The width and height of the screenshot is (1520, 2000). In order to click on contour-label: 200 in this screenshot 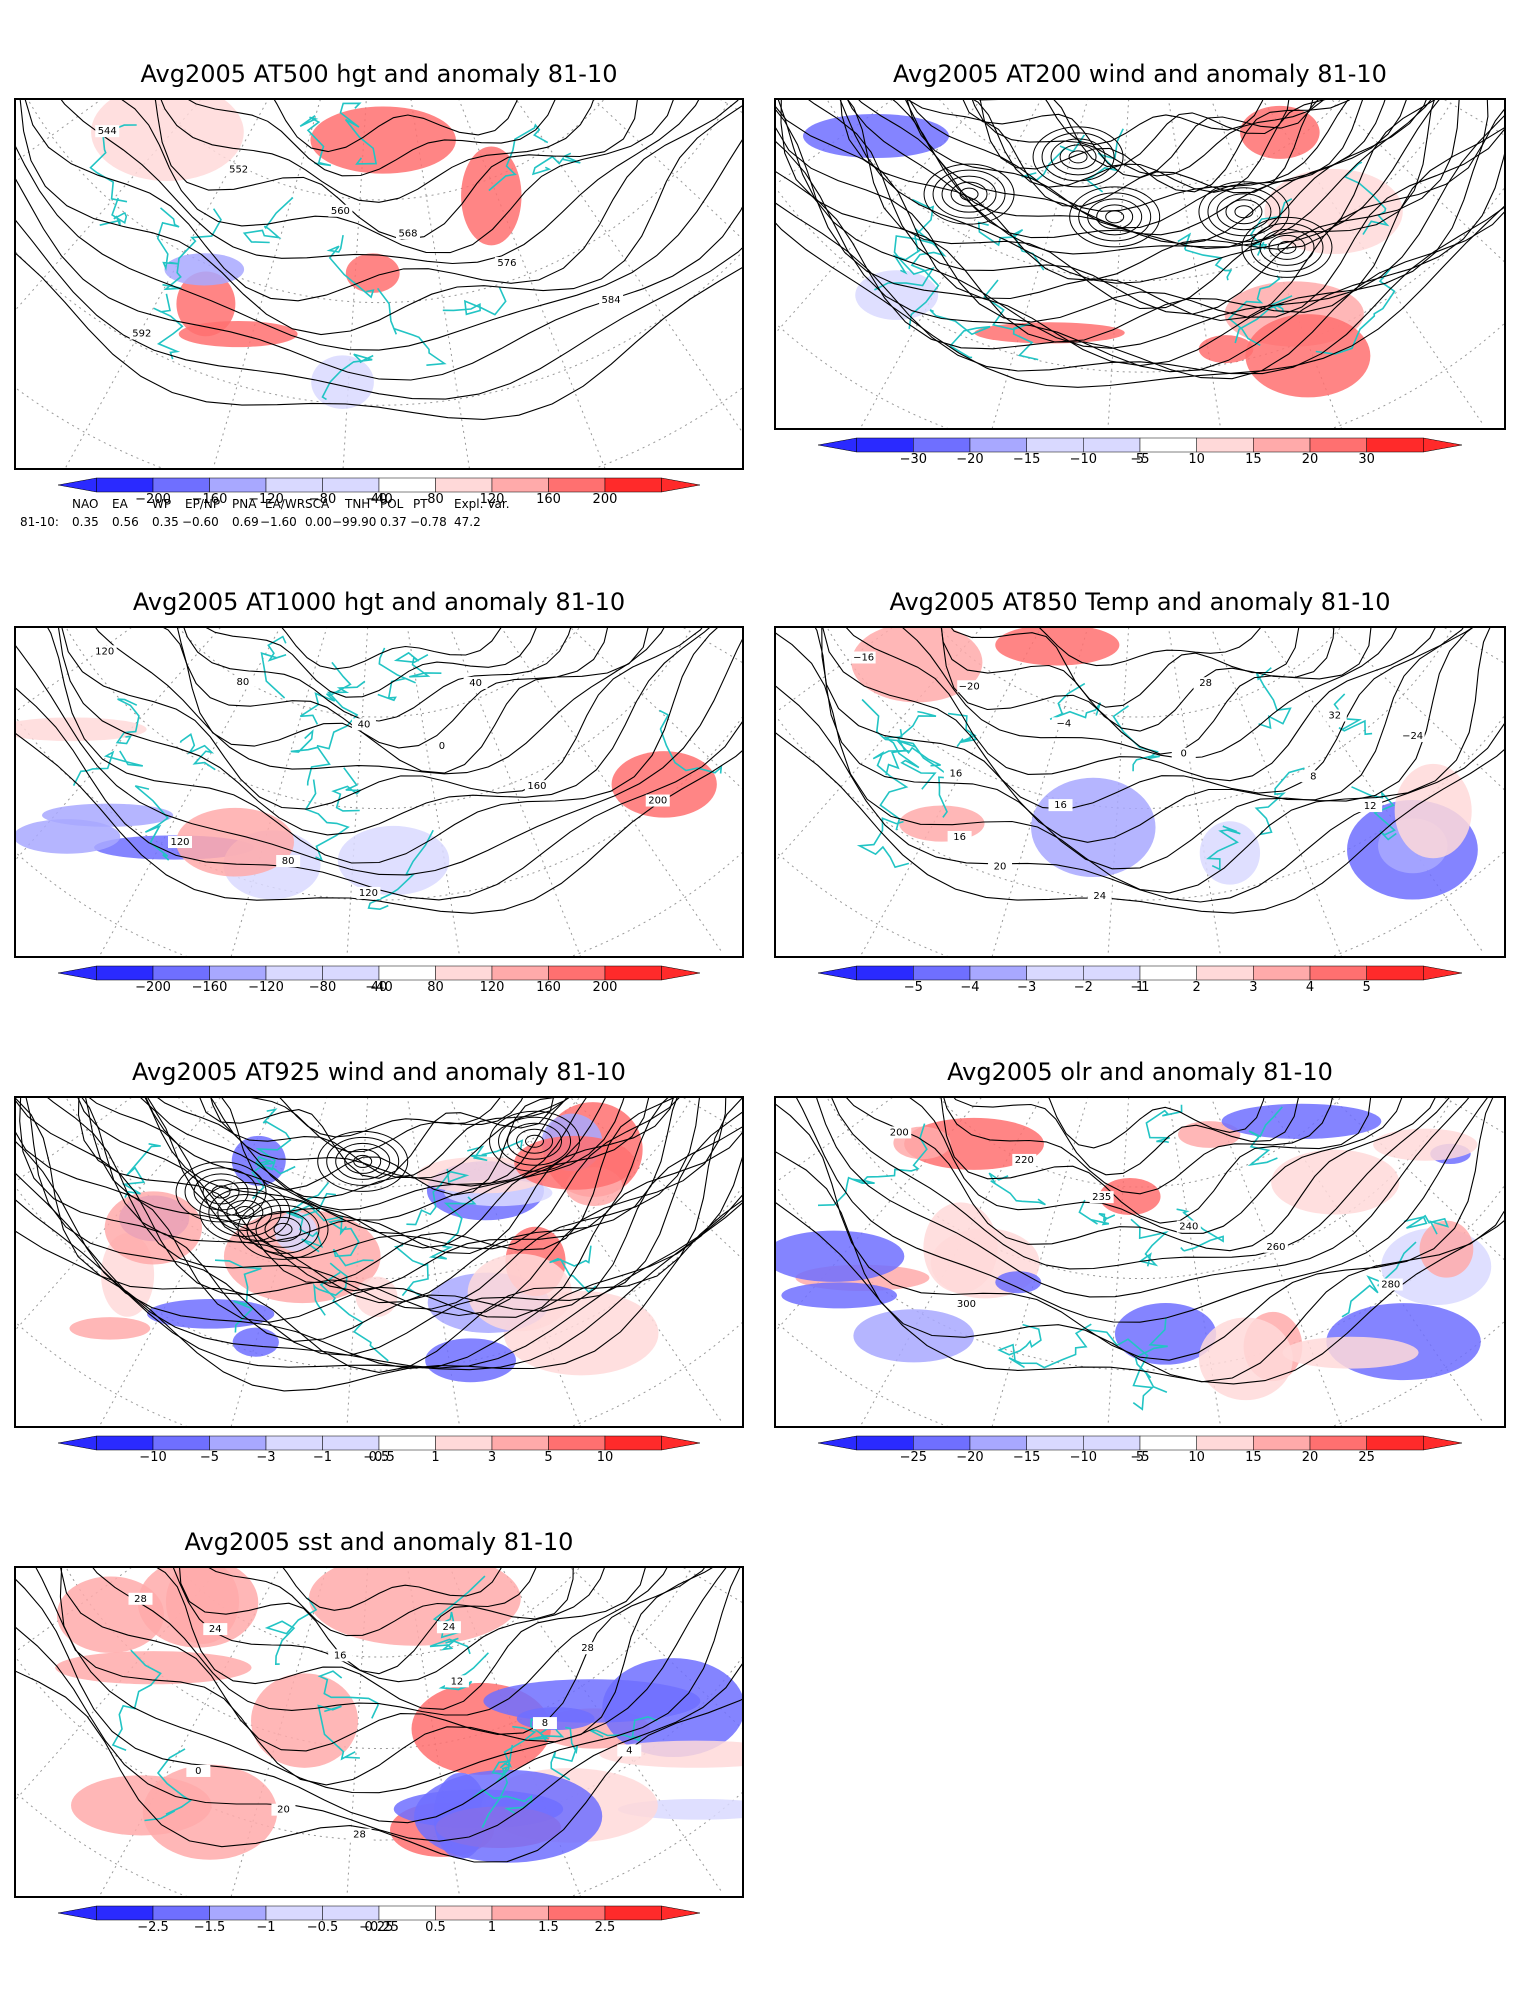, I will do `click(899, 1132)`.